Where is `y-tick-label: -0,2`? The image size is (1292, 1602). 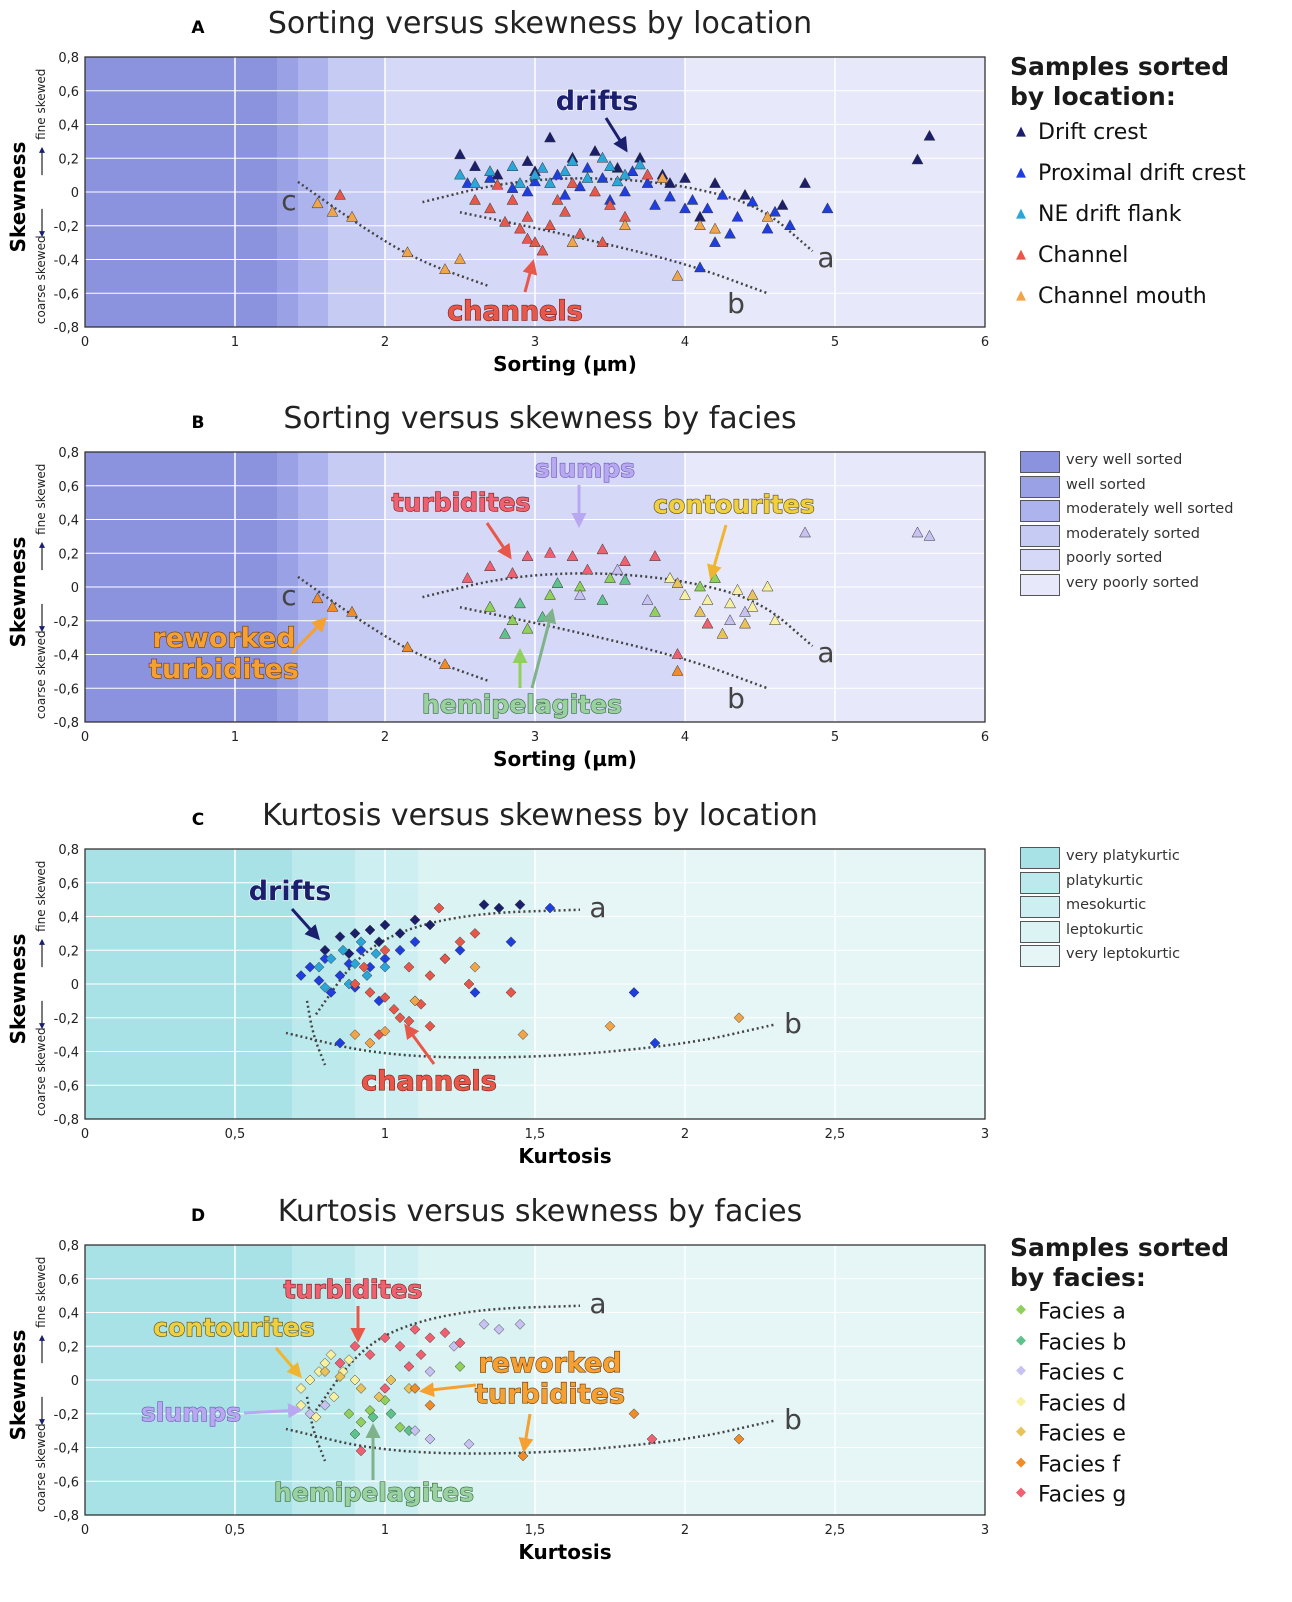 y-tick-label: -0,2 is located at coordinates (66, 227).